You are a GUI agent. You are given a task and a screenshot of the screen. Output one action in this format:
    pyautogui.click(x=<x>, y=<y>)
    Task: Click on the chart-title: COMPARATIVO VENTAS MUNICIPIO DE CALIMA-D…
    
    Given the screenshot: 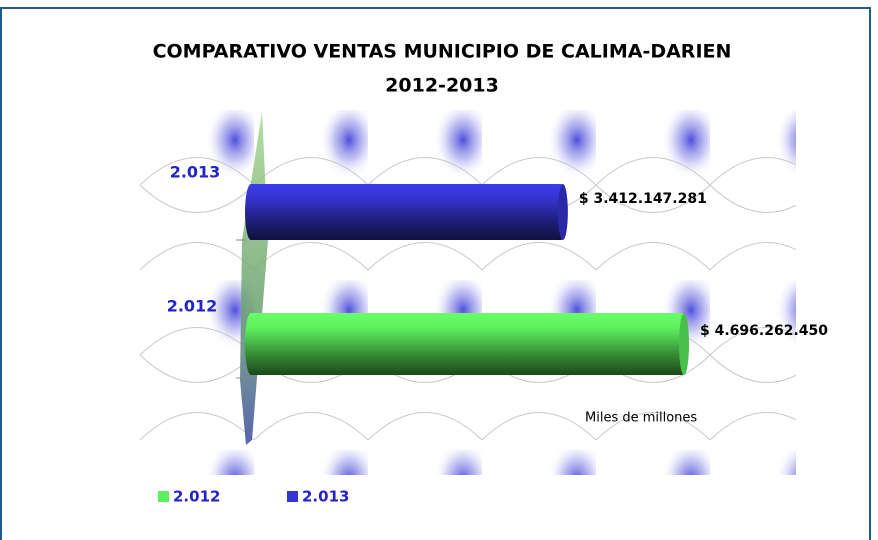 What is the action you would take?
    pyautogui.click(x=442, y=52)
    